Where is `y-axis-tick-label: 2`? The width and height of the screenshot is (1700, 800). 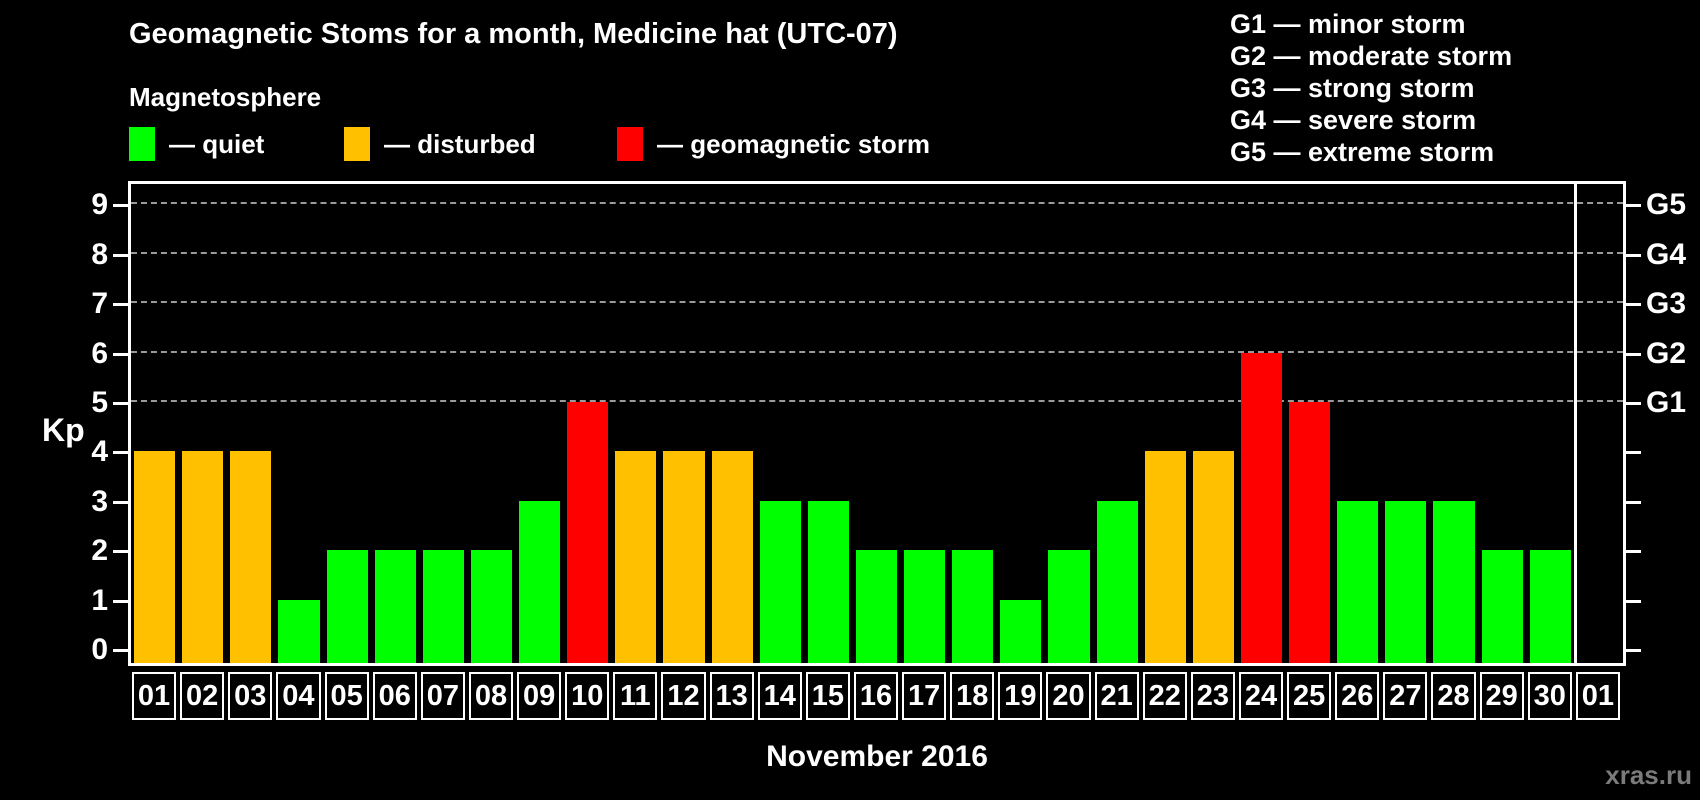 y-axis-tick-label: 2 is located at coordinates (99, 551).